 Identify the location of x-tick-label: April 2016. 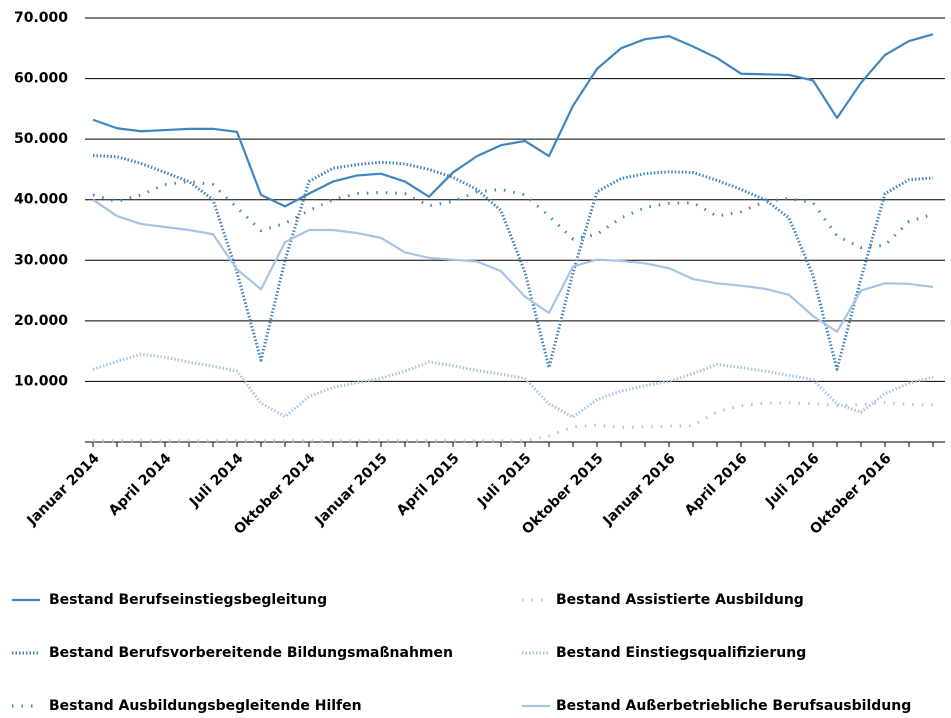
(716, 484).